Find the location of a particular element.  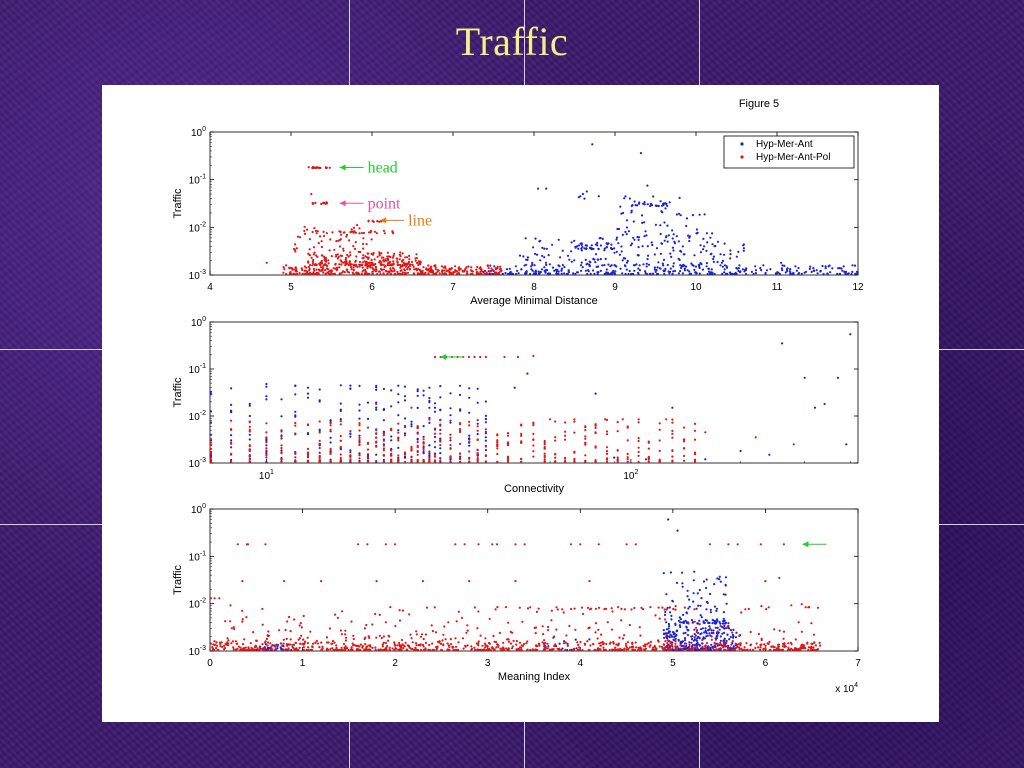

annotation-arrow is located at coordinates (814, 544).